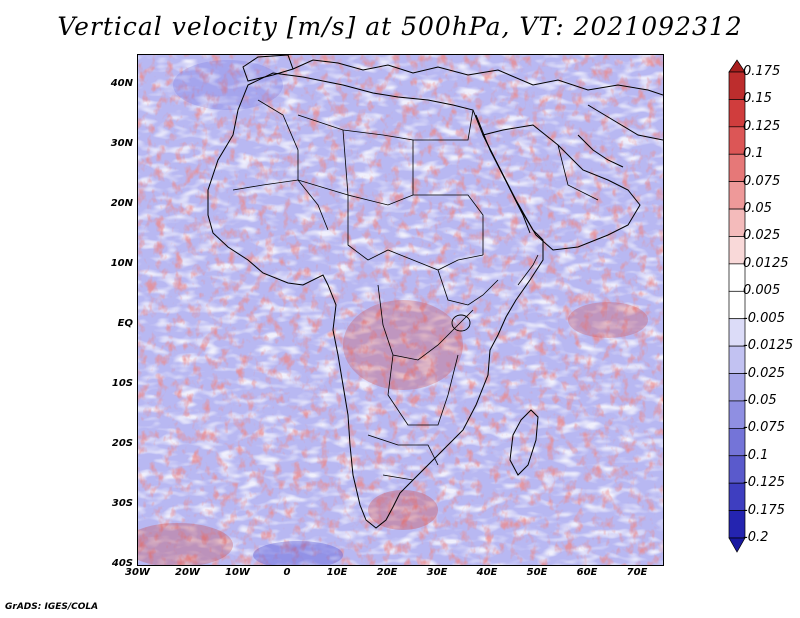 The height and width of the screenshot is (618, 800). Describe the element at coordinates (121, 263) in the screenshot. I see `y-tick-label: 10N` at that location.